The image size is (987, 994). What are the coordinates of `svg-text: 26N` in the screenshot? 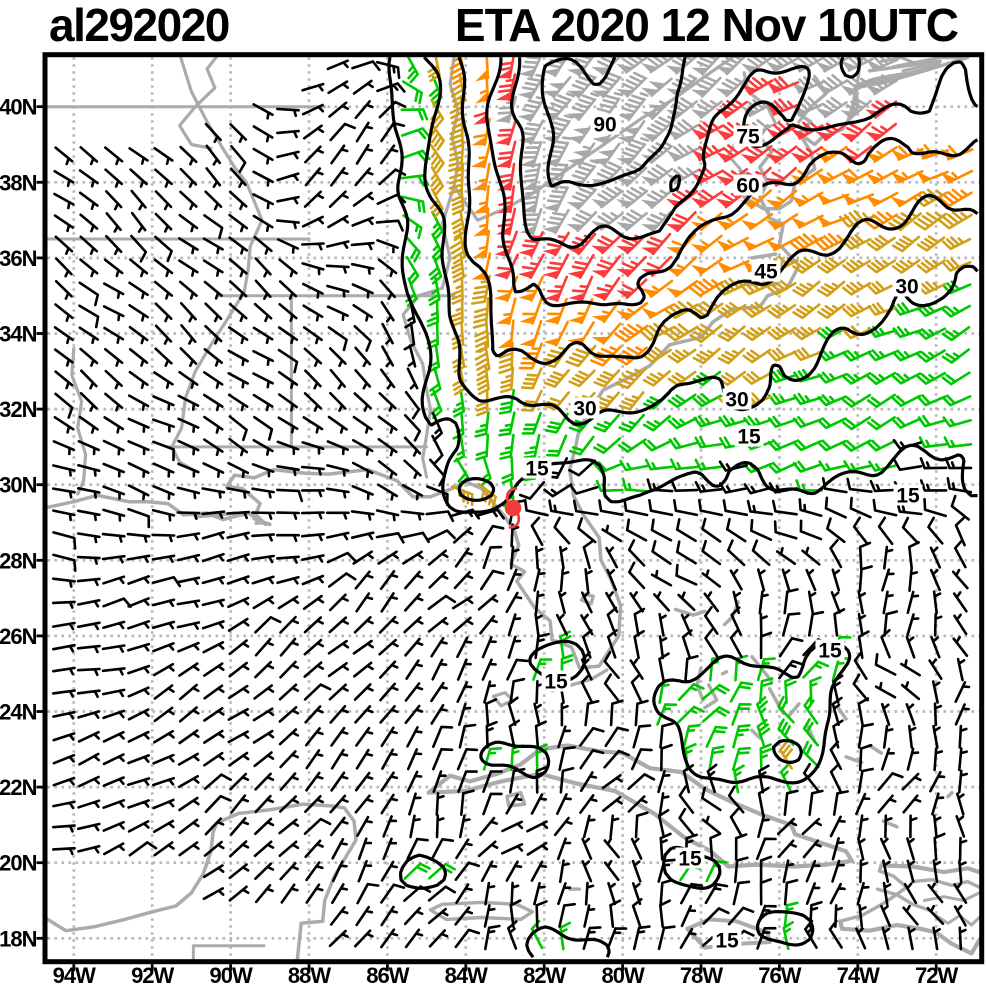 It's located at (18, 636).